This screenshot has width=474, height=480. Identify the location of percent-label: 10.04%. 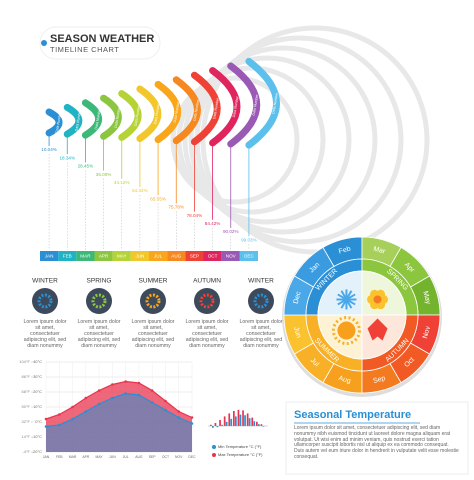
(49, 149).